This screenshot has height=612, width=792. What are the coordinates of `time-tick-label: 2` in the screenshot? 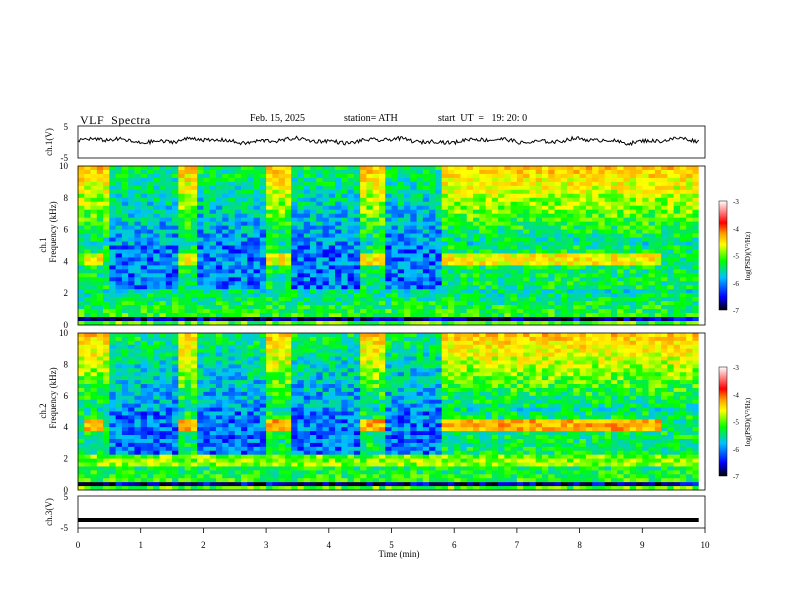 It's located at (203, 545).